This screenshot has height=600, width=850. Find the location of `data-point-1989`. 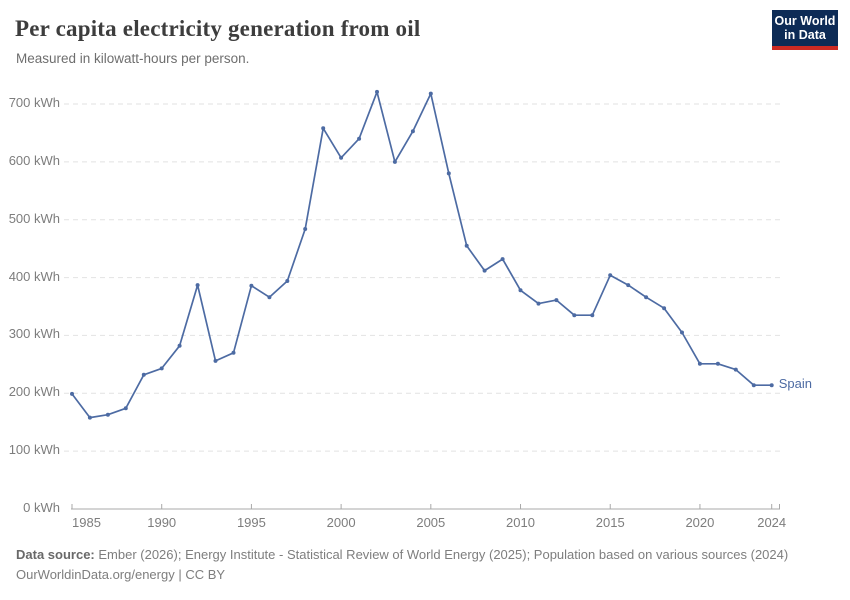

data-point-1989 is located at coordinates (143, 374).